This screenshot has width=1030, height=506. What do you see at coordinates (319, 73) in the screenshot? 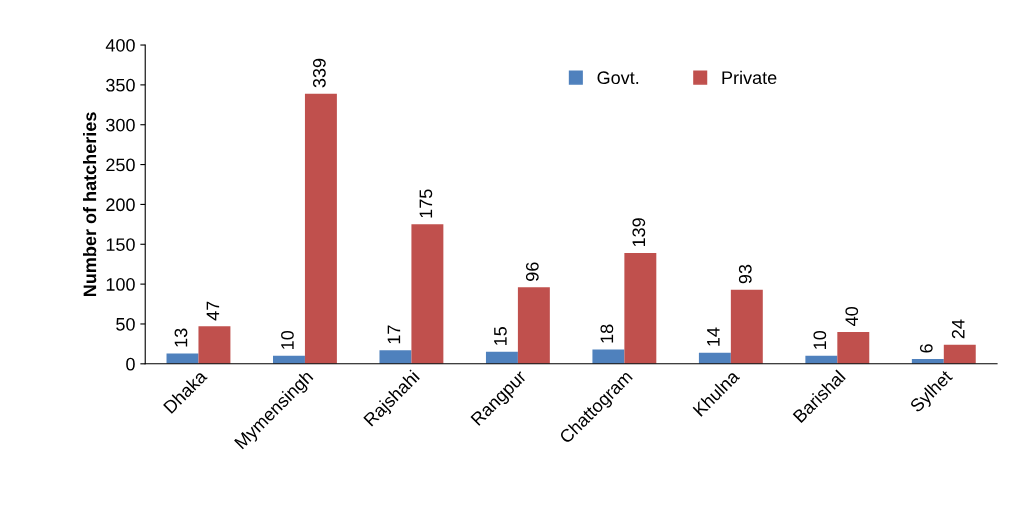
I see `data-label: 339` at bounding box center [319, 73].